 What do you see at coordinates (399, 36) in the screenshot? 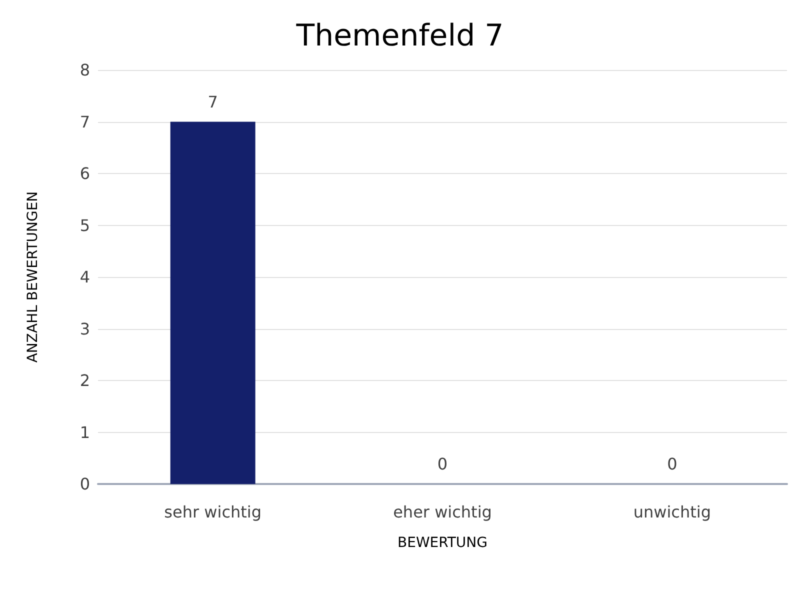
I see `chart-title: Themenfeld 7` at bounding box center [399, 36].